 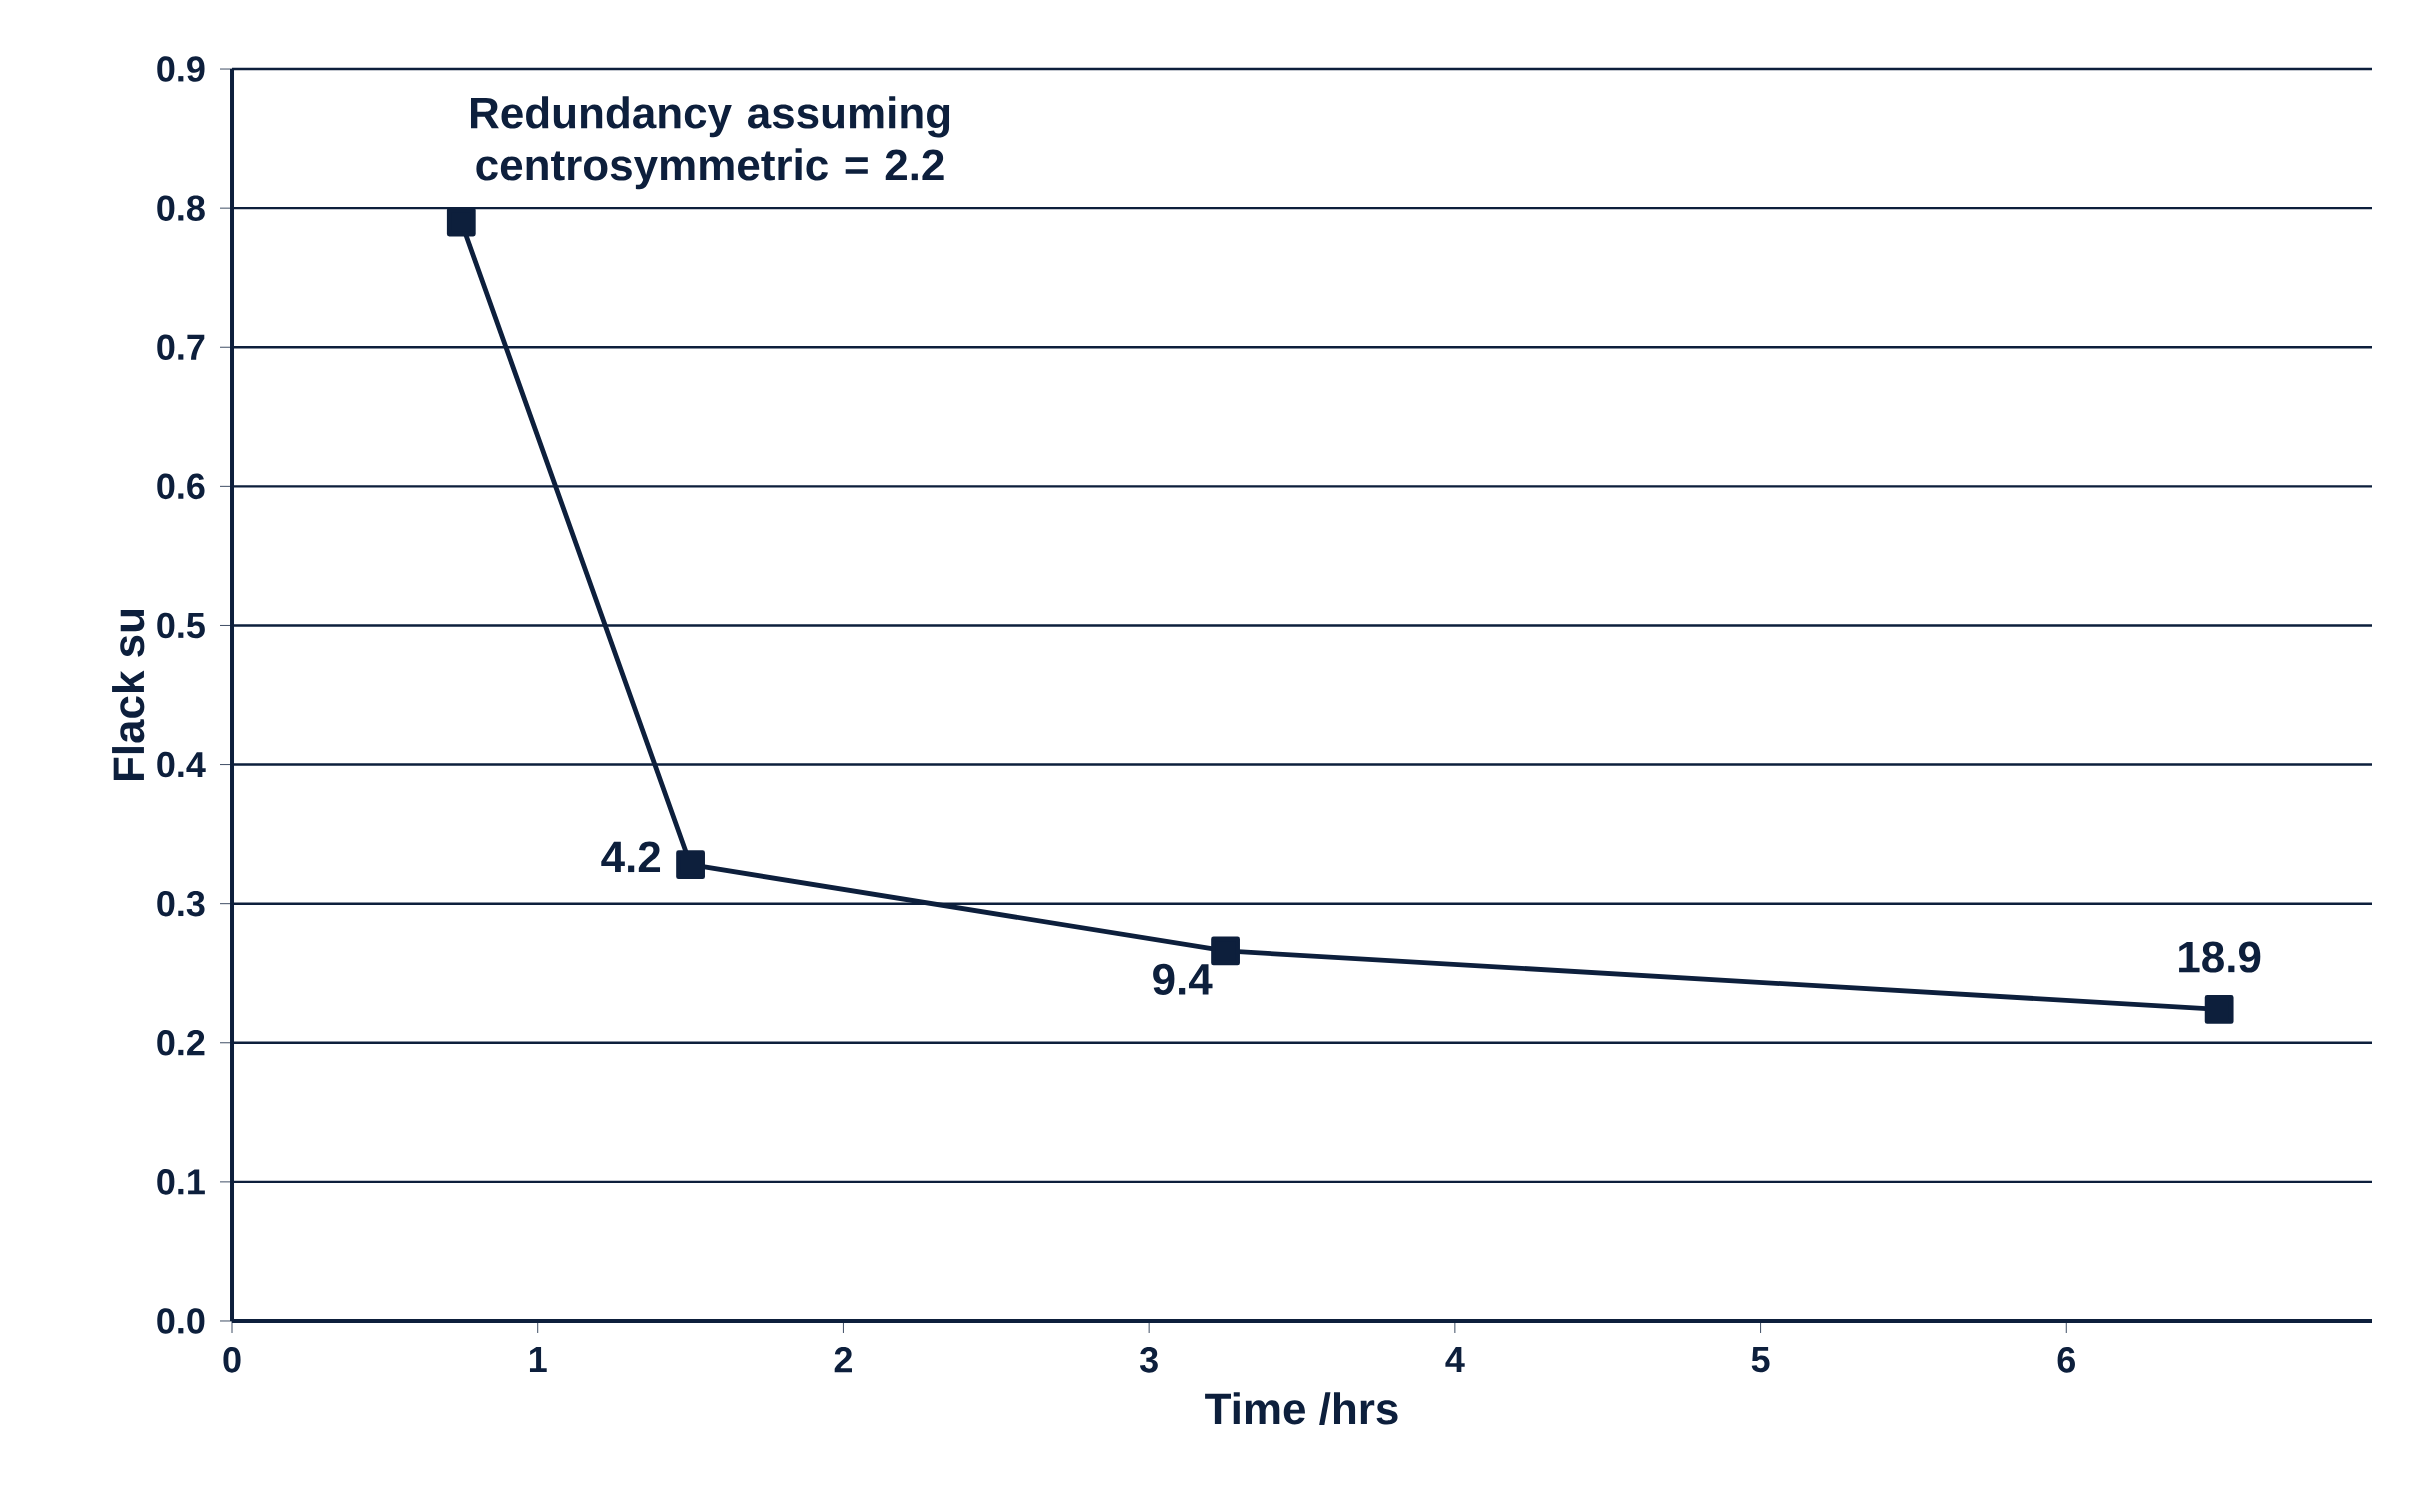 I want to click on annotation: Redundancy assuming centrosymmetric = 2.2, so click(x=710, y=143).